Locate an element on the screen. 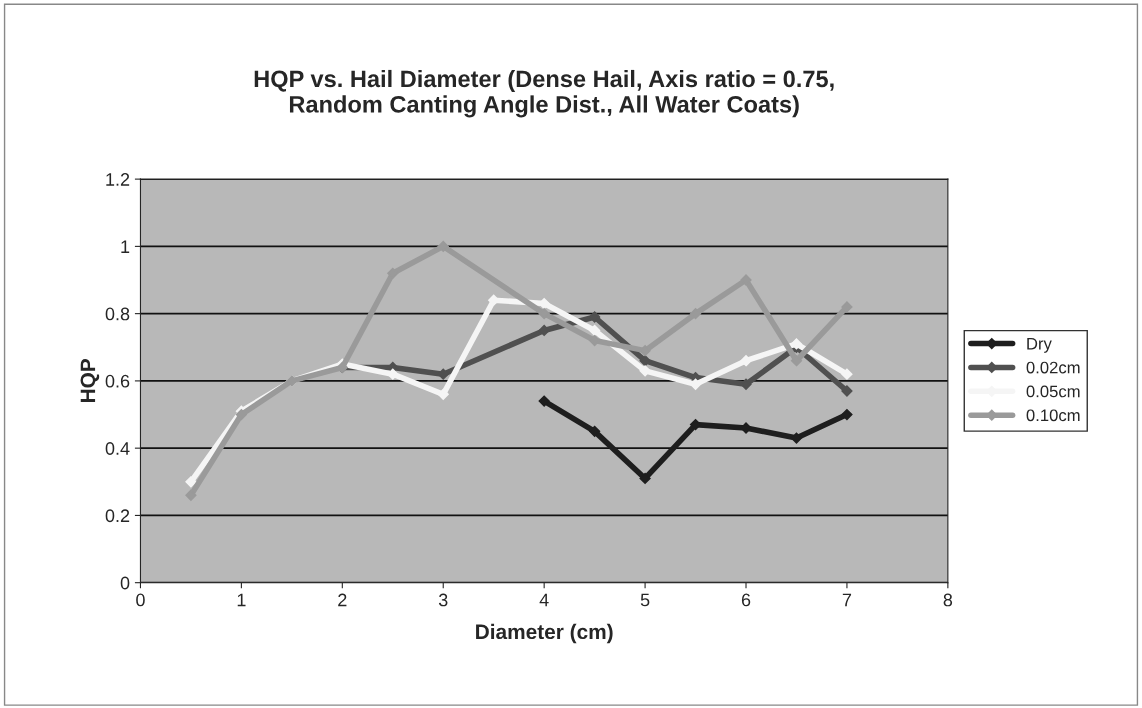  y-axis-title: HQP is located at coordinates (90, 381).